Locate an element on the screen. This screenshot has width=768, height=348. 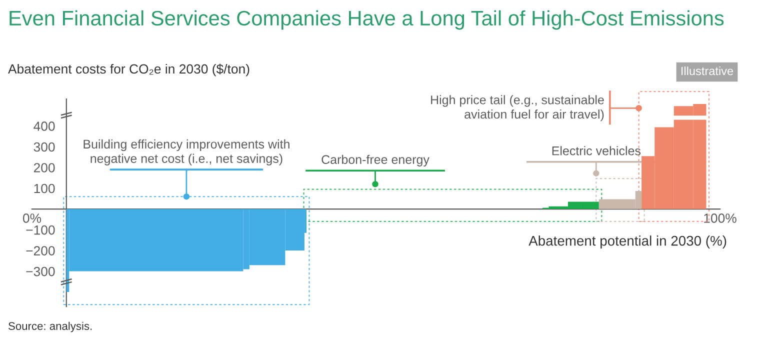
y-tick-label: 300 is located at coordinates (44, 147).